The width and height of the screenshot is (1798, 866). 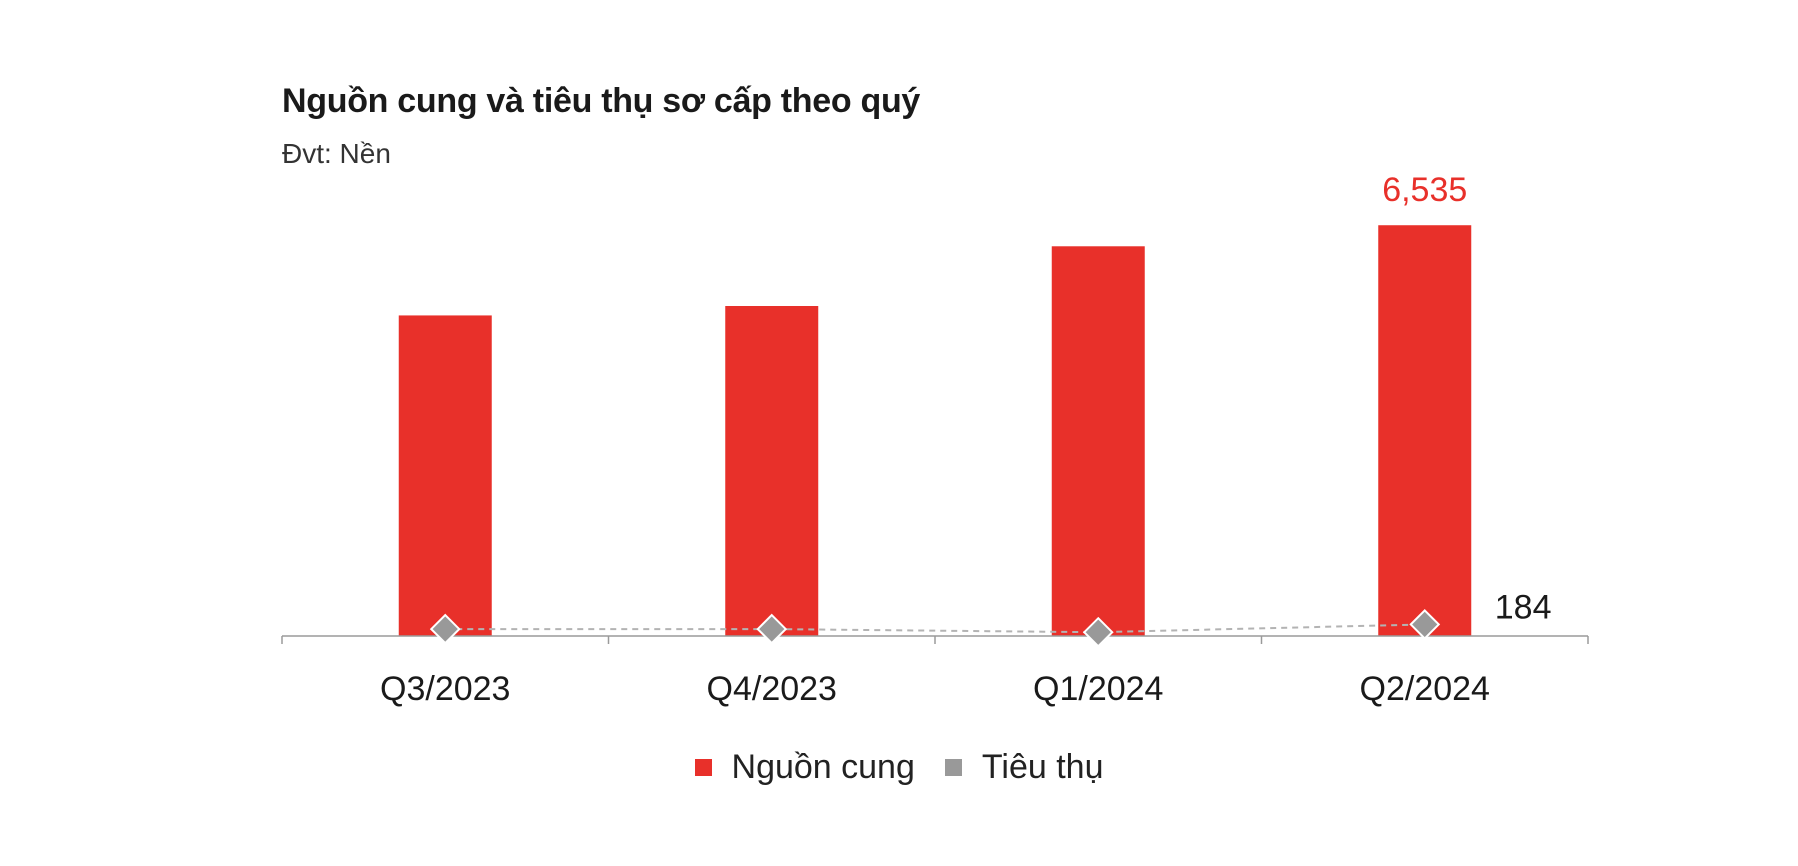 What do you see at coordinates (1425, 430) in the screenshot?
I see `supply-bar-q2-2024` at bounding box center [1425, 430].